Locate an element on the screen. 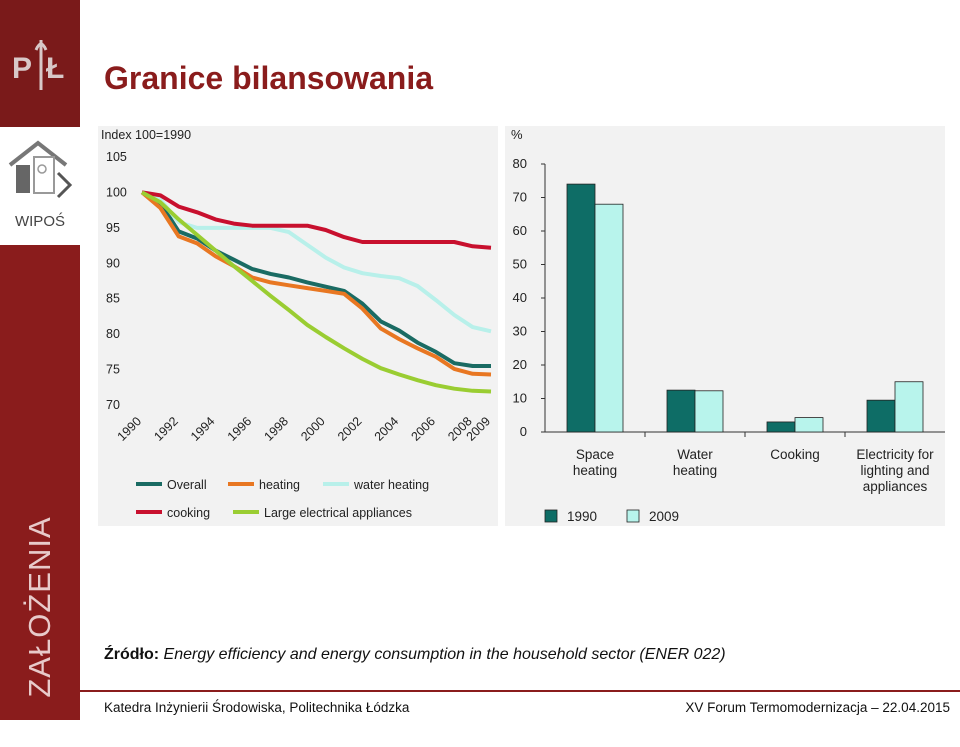 This screenshot has height=747, width=960. category-label: Water heating is located at coordinates (695, 462).